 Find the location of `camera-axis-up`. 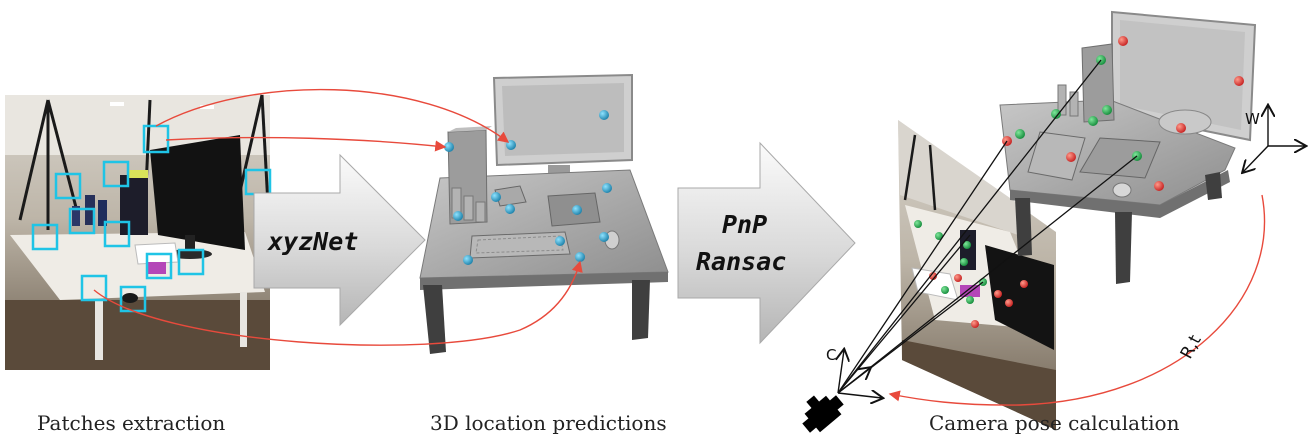

camera-axis-up is located at coordinates (841, 372).